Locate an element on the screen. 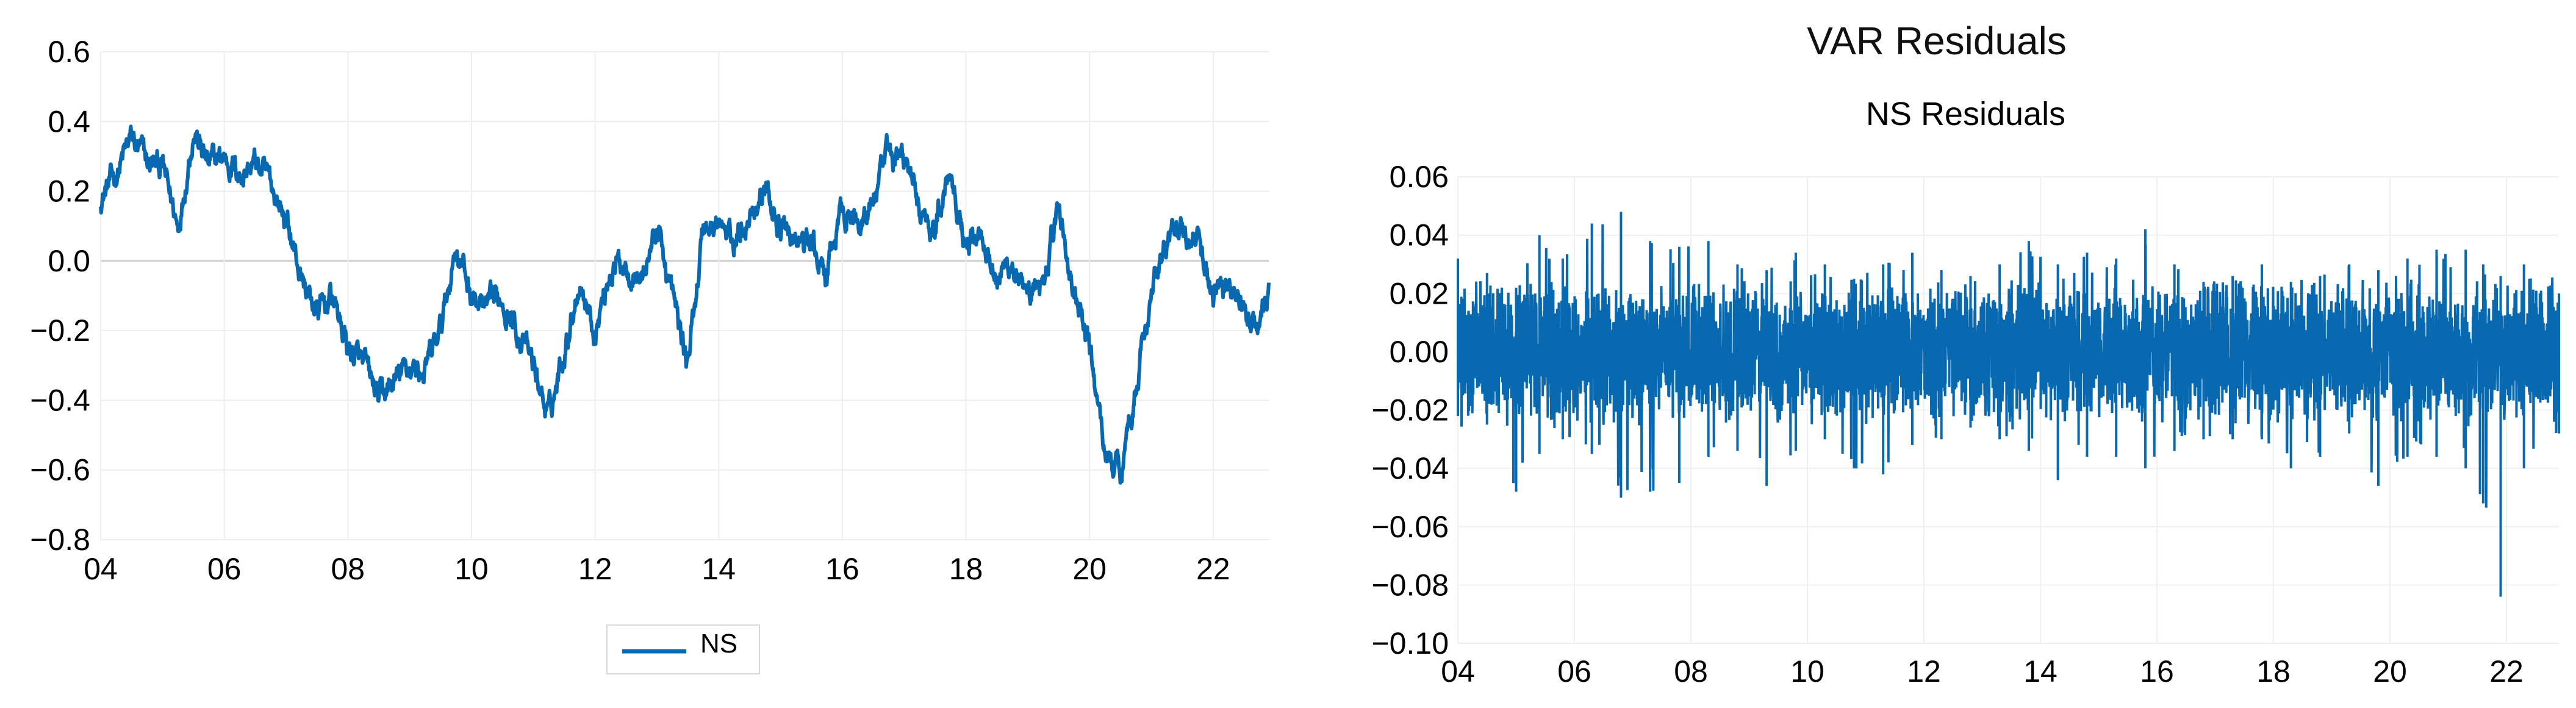 The height and width of the screenshot is (708, 2576). legend: NS is located at coordinates (683, 649).